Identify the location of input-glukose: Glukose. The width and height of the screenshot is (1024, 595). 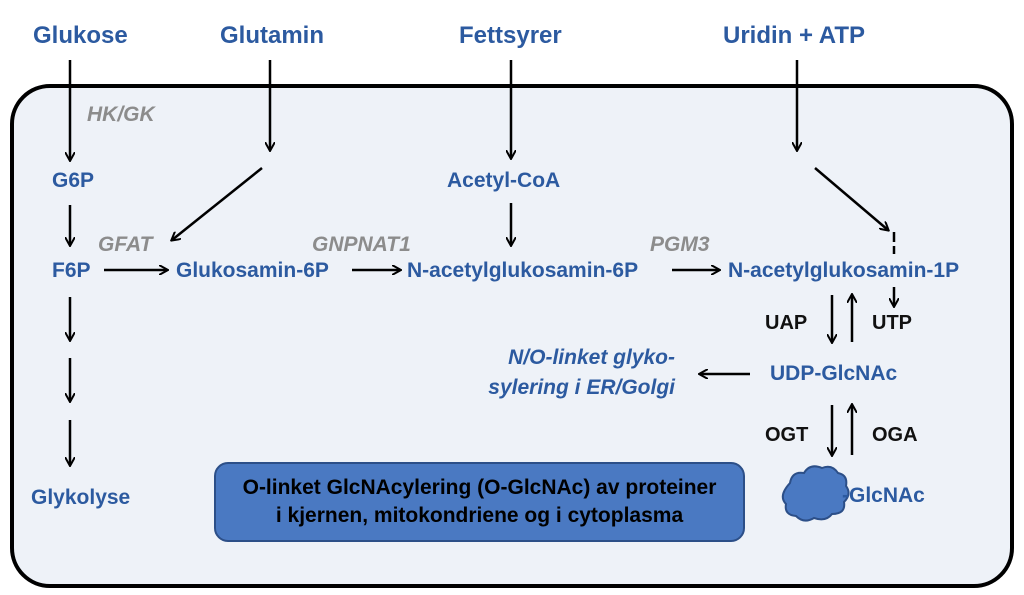
(80, 35).